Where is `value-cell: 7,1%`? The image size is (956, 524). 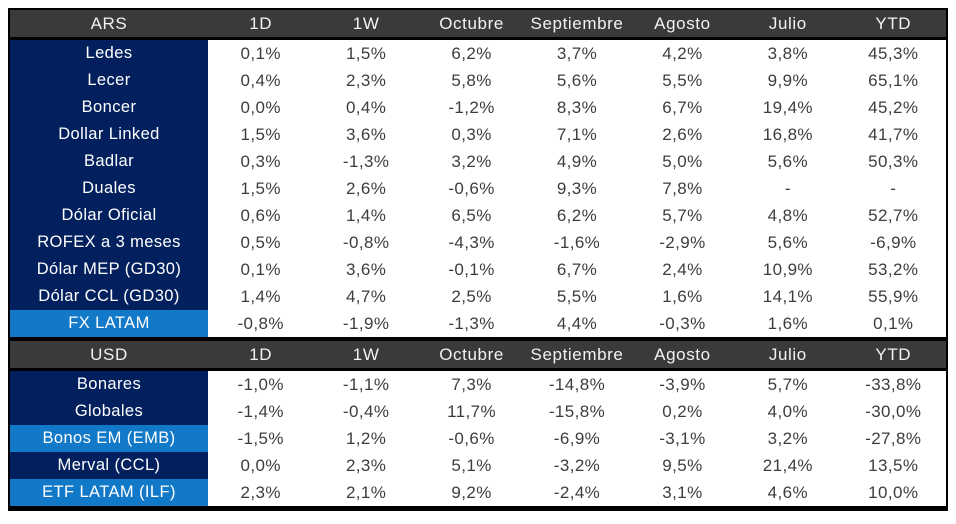
value-cell: 7,1% is located at coordinates (577, 134).